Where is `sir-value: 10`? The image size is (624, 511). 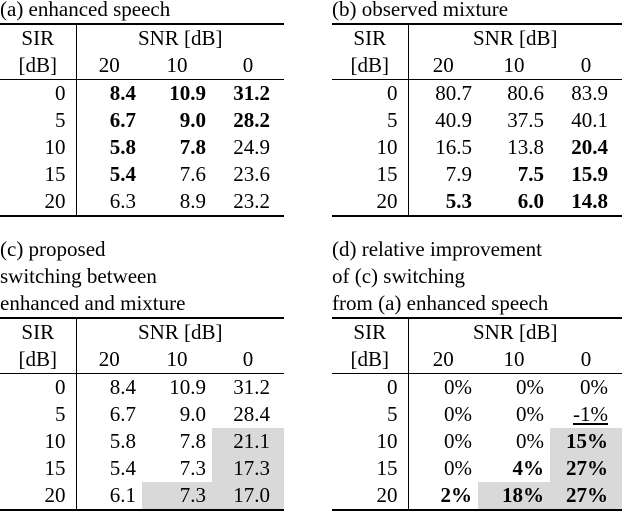 sir-value: 10 is located at coordinates (38, 147).